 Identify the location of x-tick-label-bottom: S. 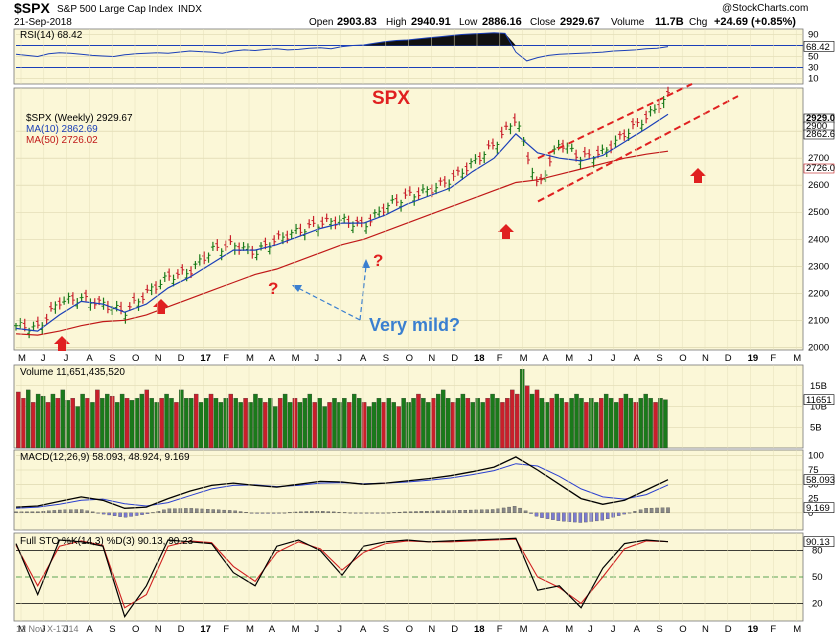
(112, 629).